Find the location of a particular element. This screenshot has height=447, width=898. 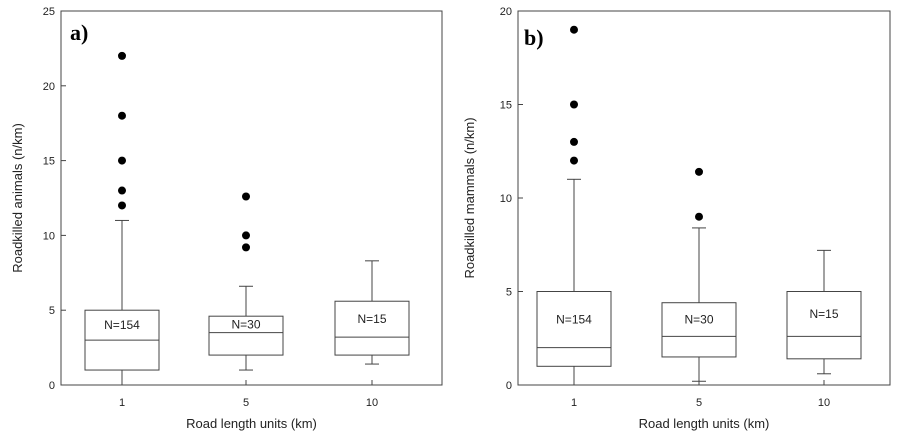

y-axis-title: Roadkilled mammals (n/km) is located at coordinates (469, 197).